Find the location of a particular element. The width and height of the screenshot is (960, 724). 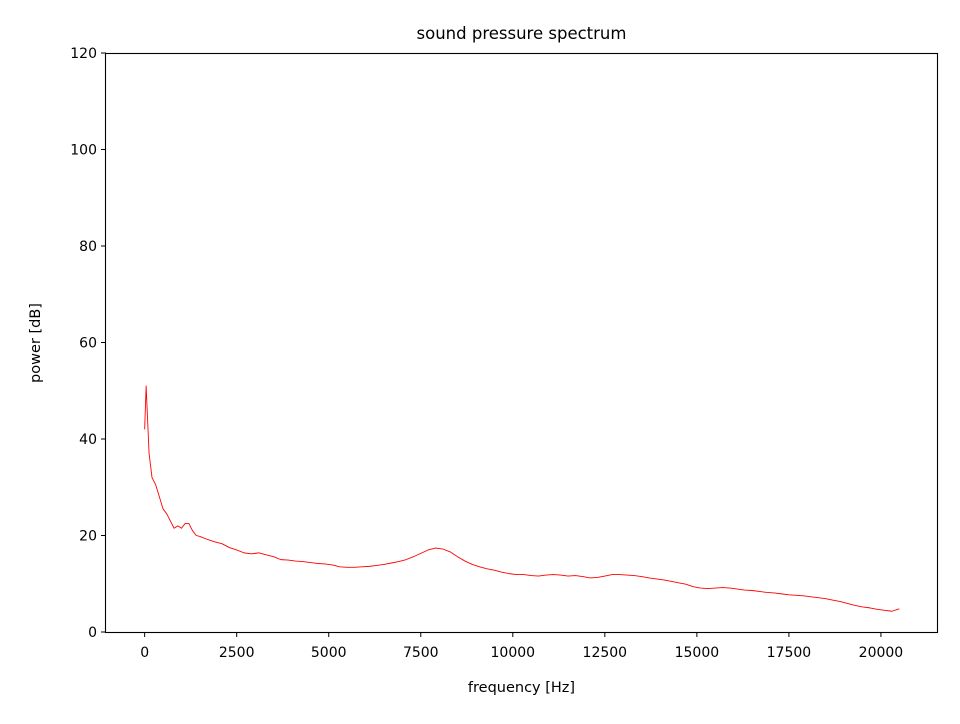

x-tick-label: 15000 is located at coordinates (697, 653).